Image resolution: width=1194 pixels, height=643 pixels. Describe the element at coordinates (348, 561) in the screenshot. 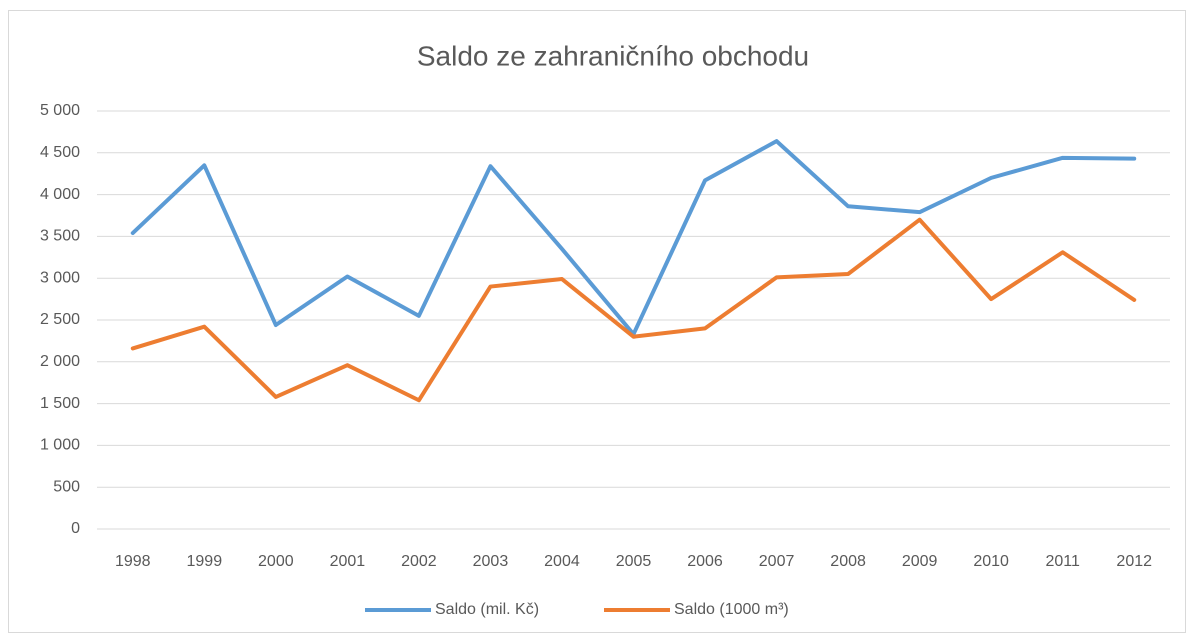

I see `x-tick-label: 2001` at that location.